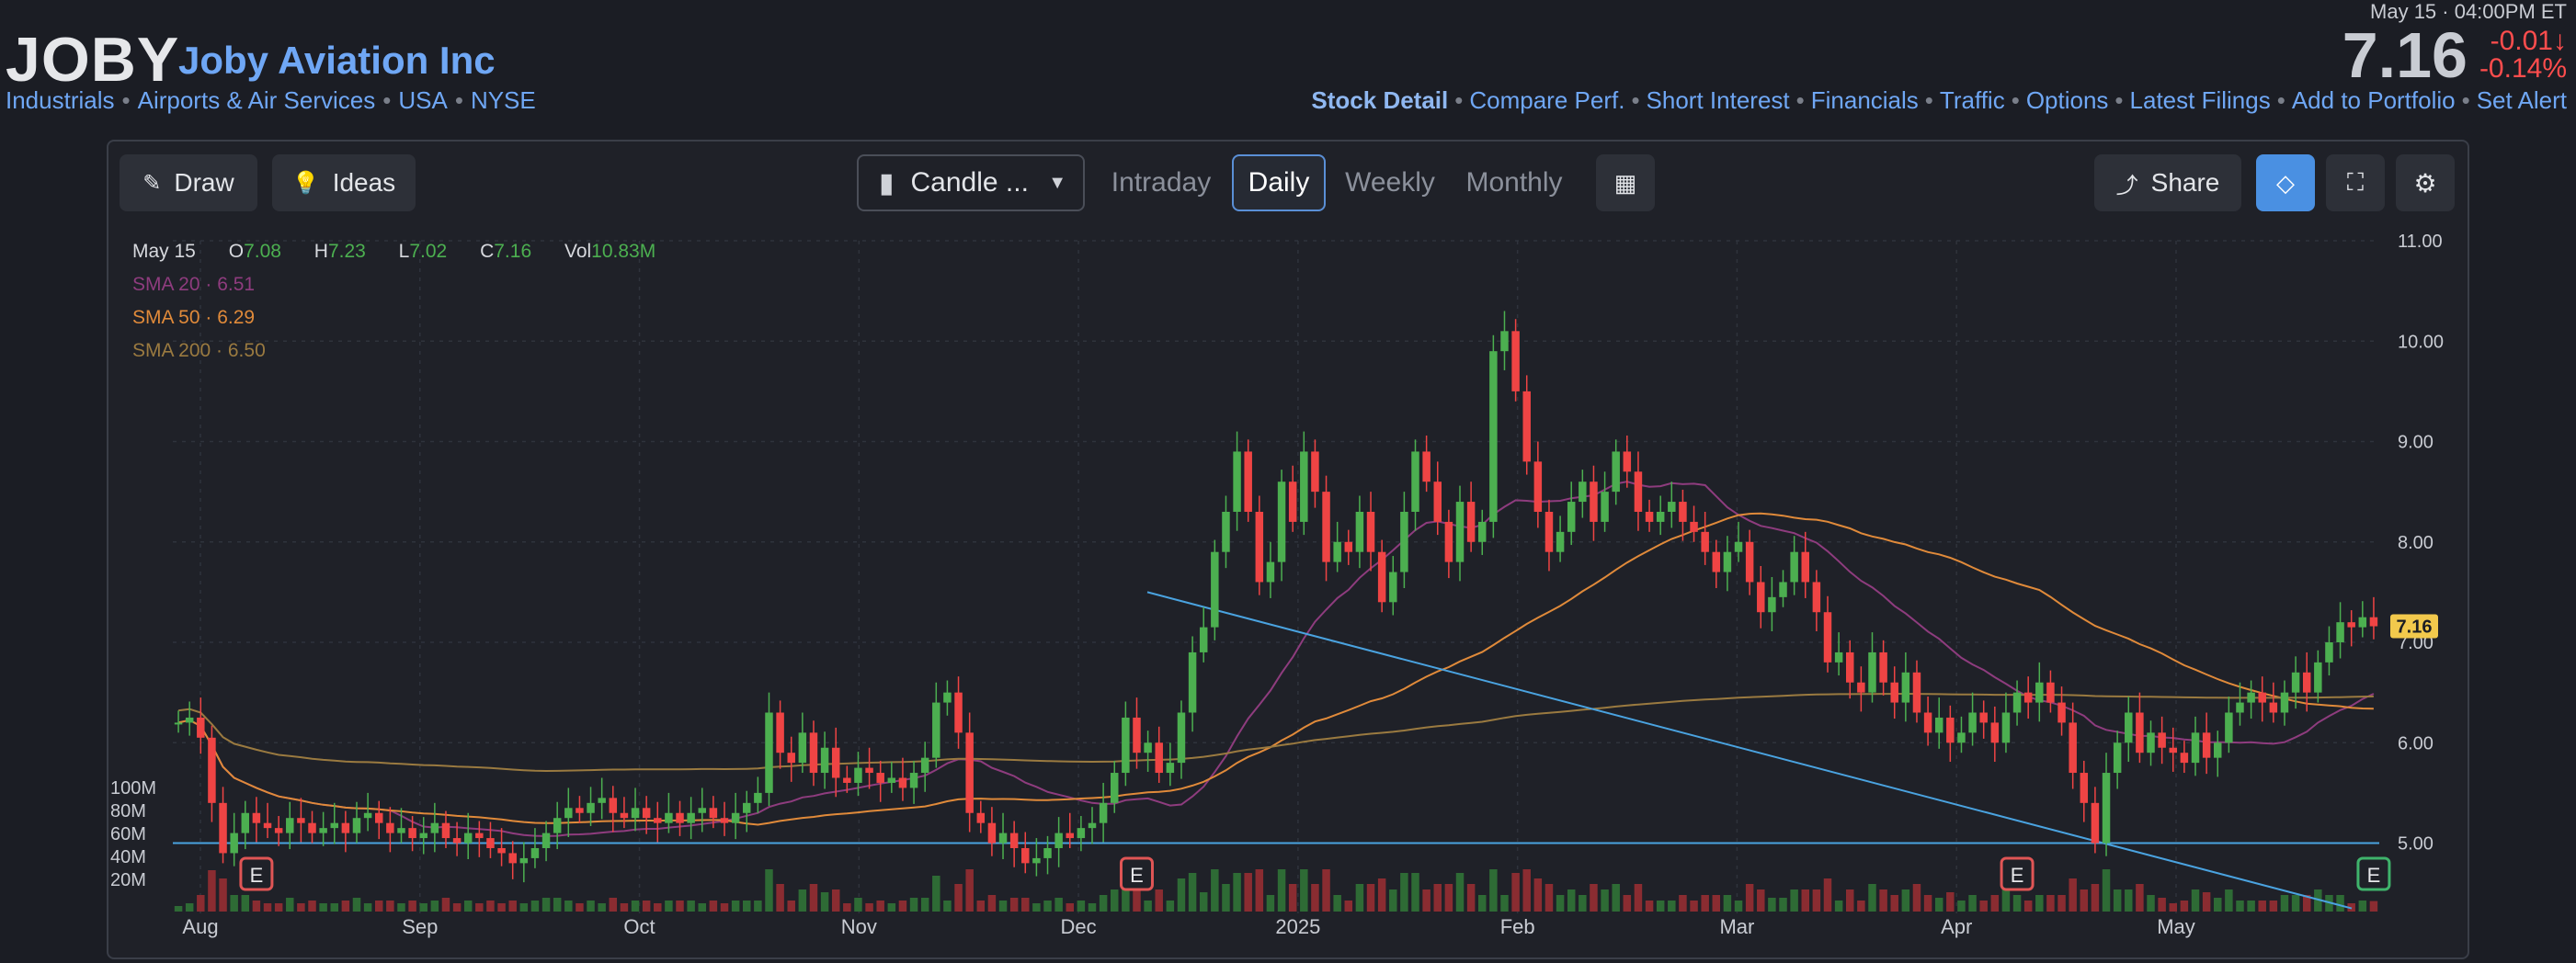 This screenshot has width=2576, height=963. Describe the element at coordinates (2167, 182) in the screenshot. I see `share-button: ⤴ Share` at that location.